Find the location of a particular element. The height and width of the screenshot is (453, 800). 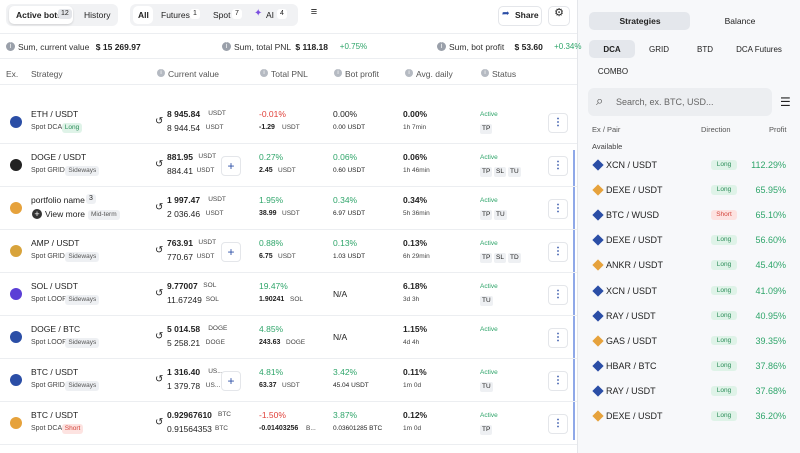

sidebar-tab: Strategies is located at coordinates (640, 21).